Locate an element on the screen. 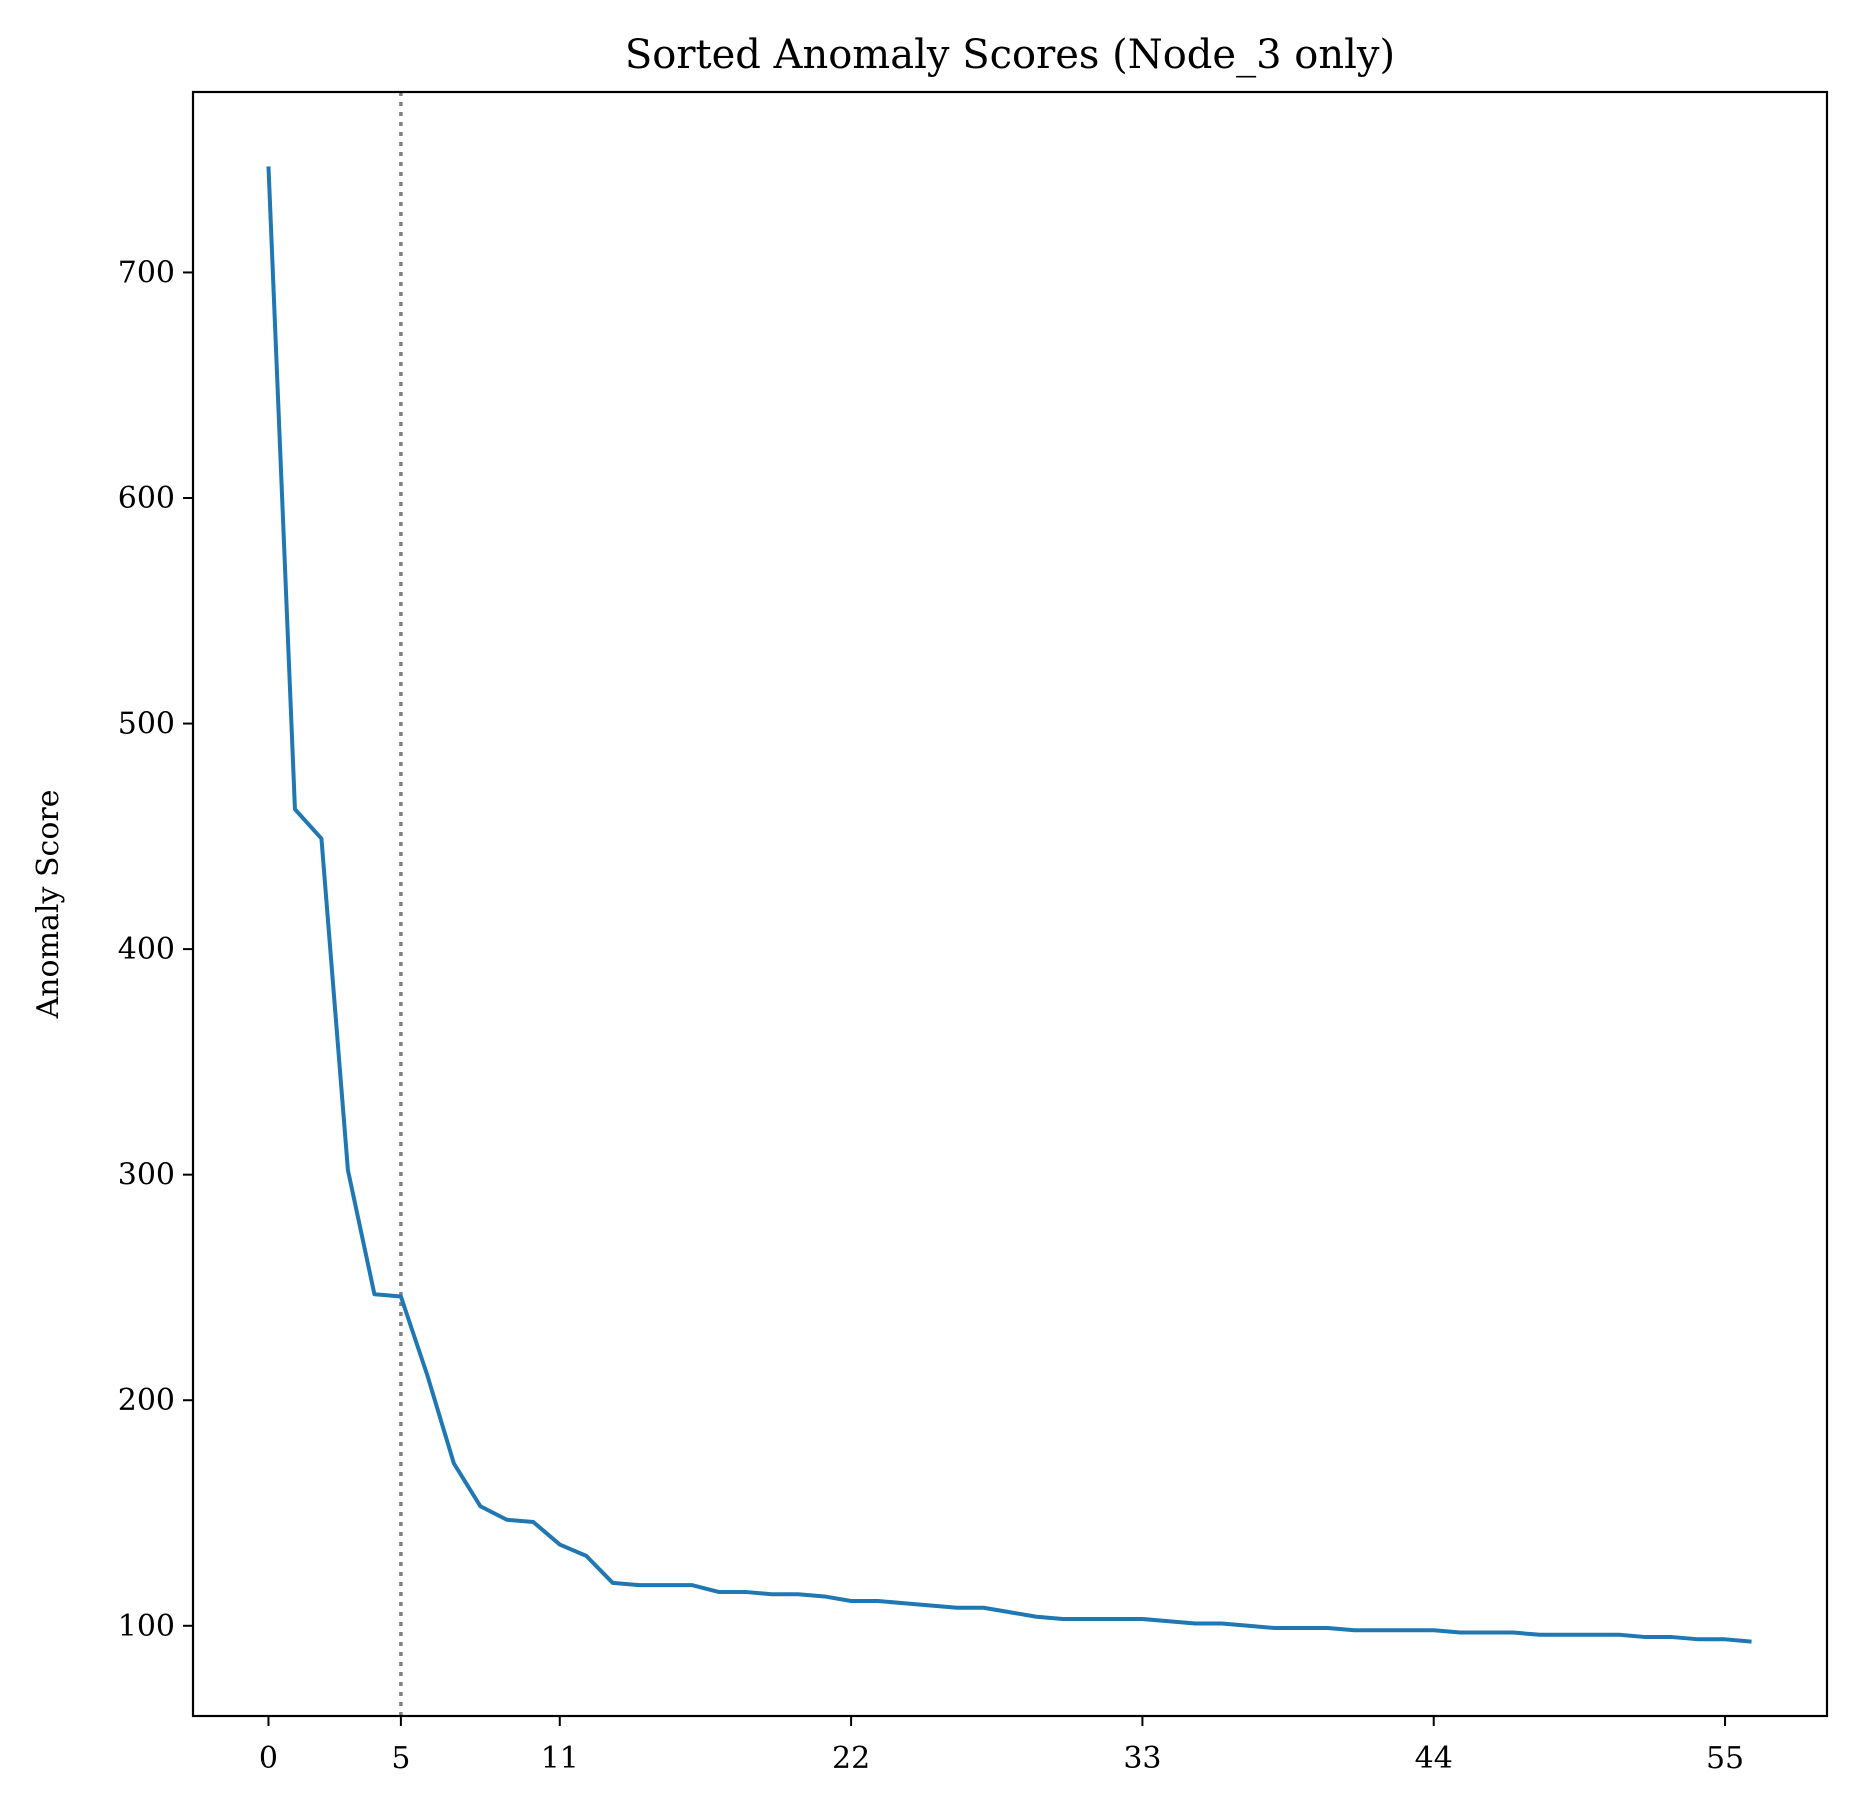 The height and width of the screenshot is (1810, 1849). chart-title: Sorted Anomaly Scores (Node_3 only) is located at coordinates (1010, 55).